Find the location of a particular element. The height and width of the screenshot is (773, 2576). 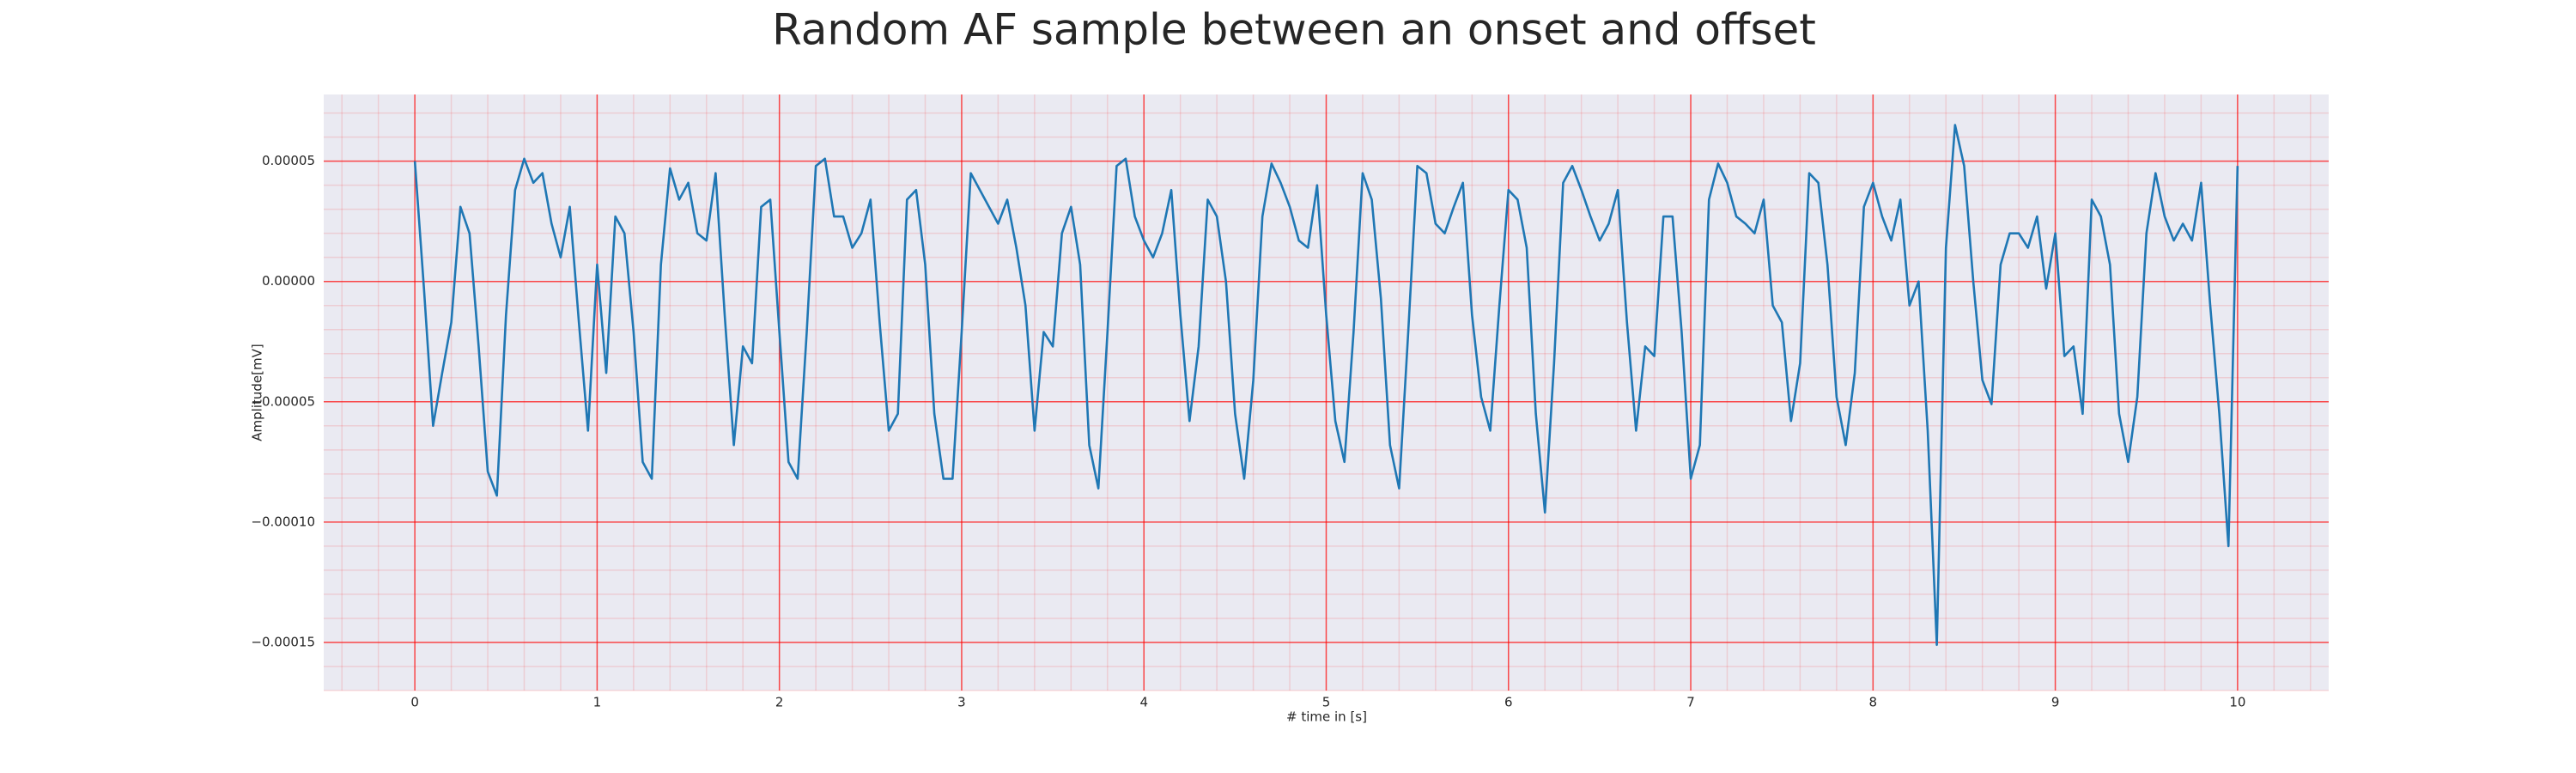

x-tick-label: 4 is located at coordinates (1144, 702).